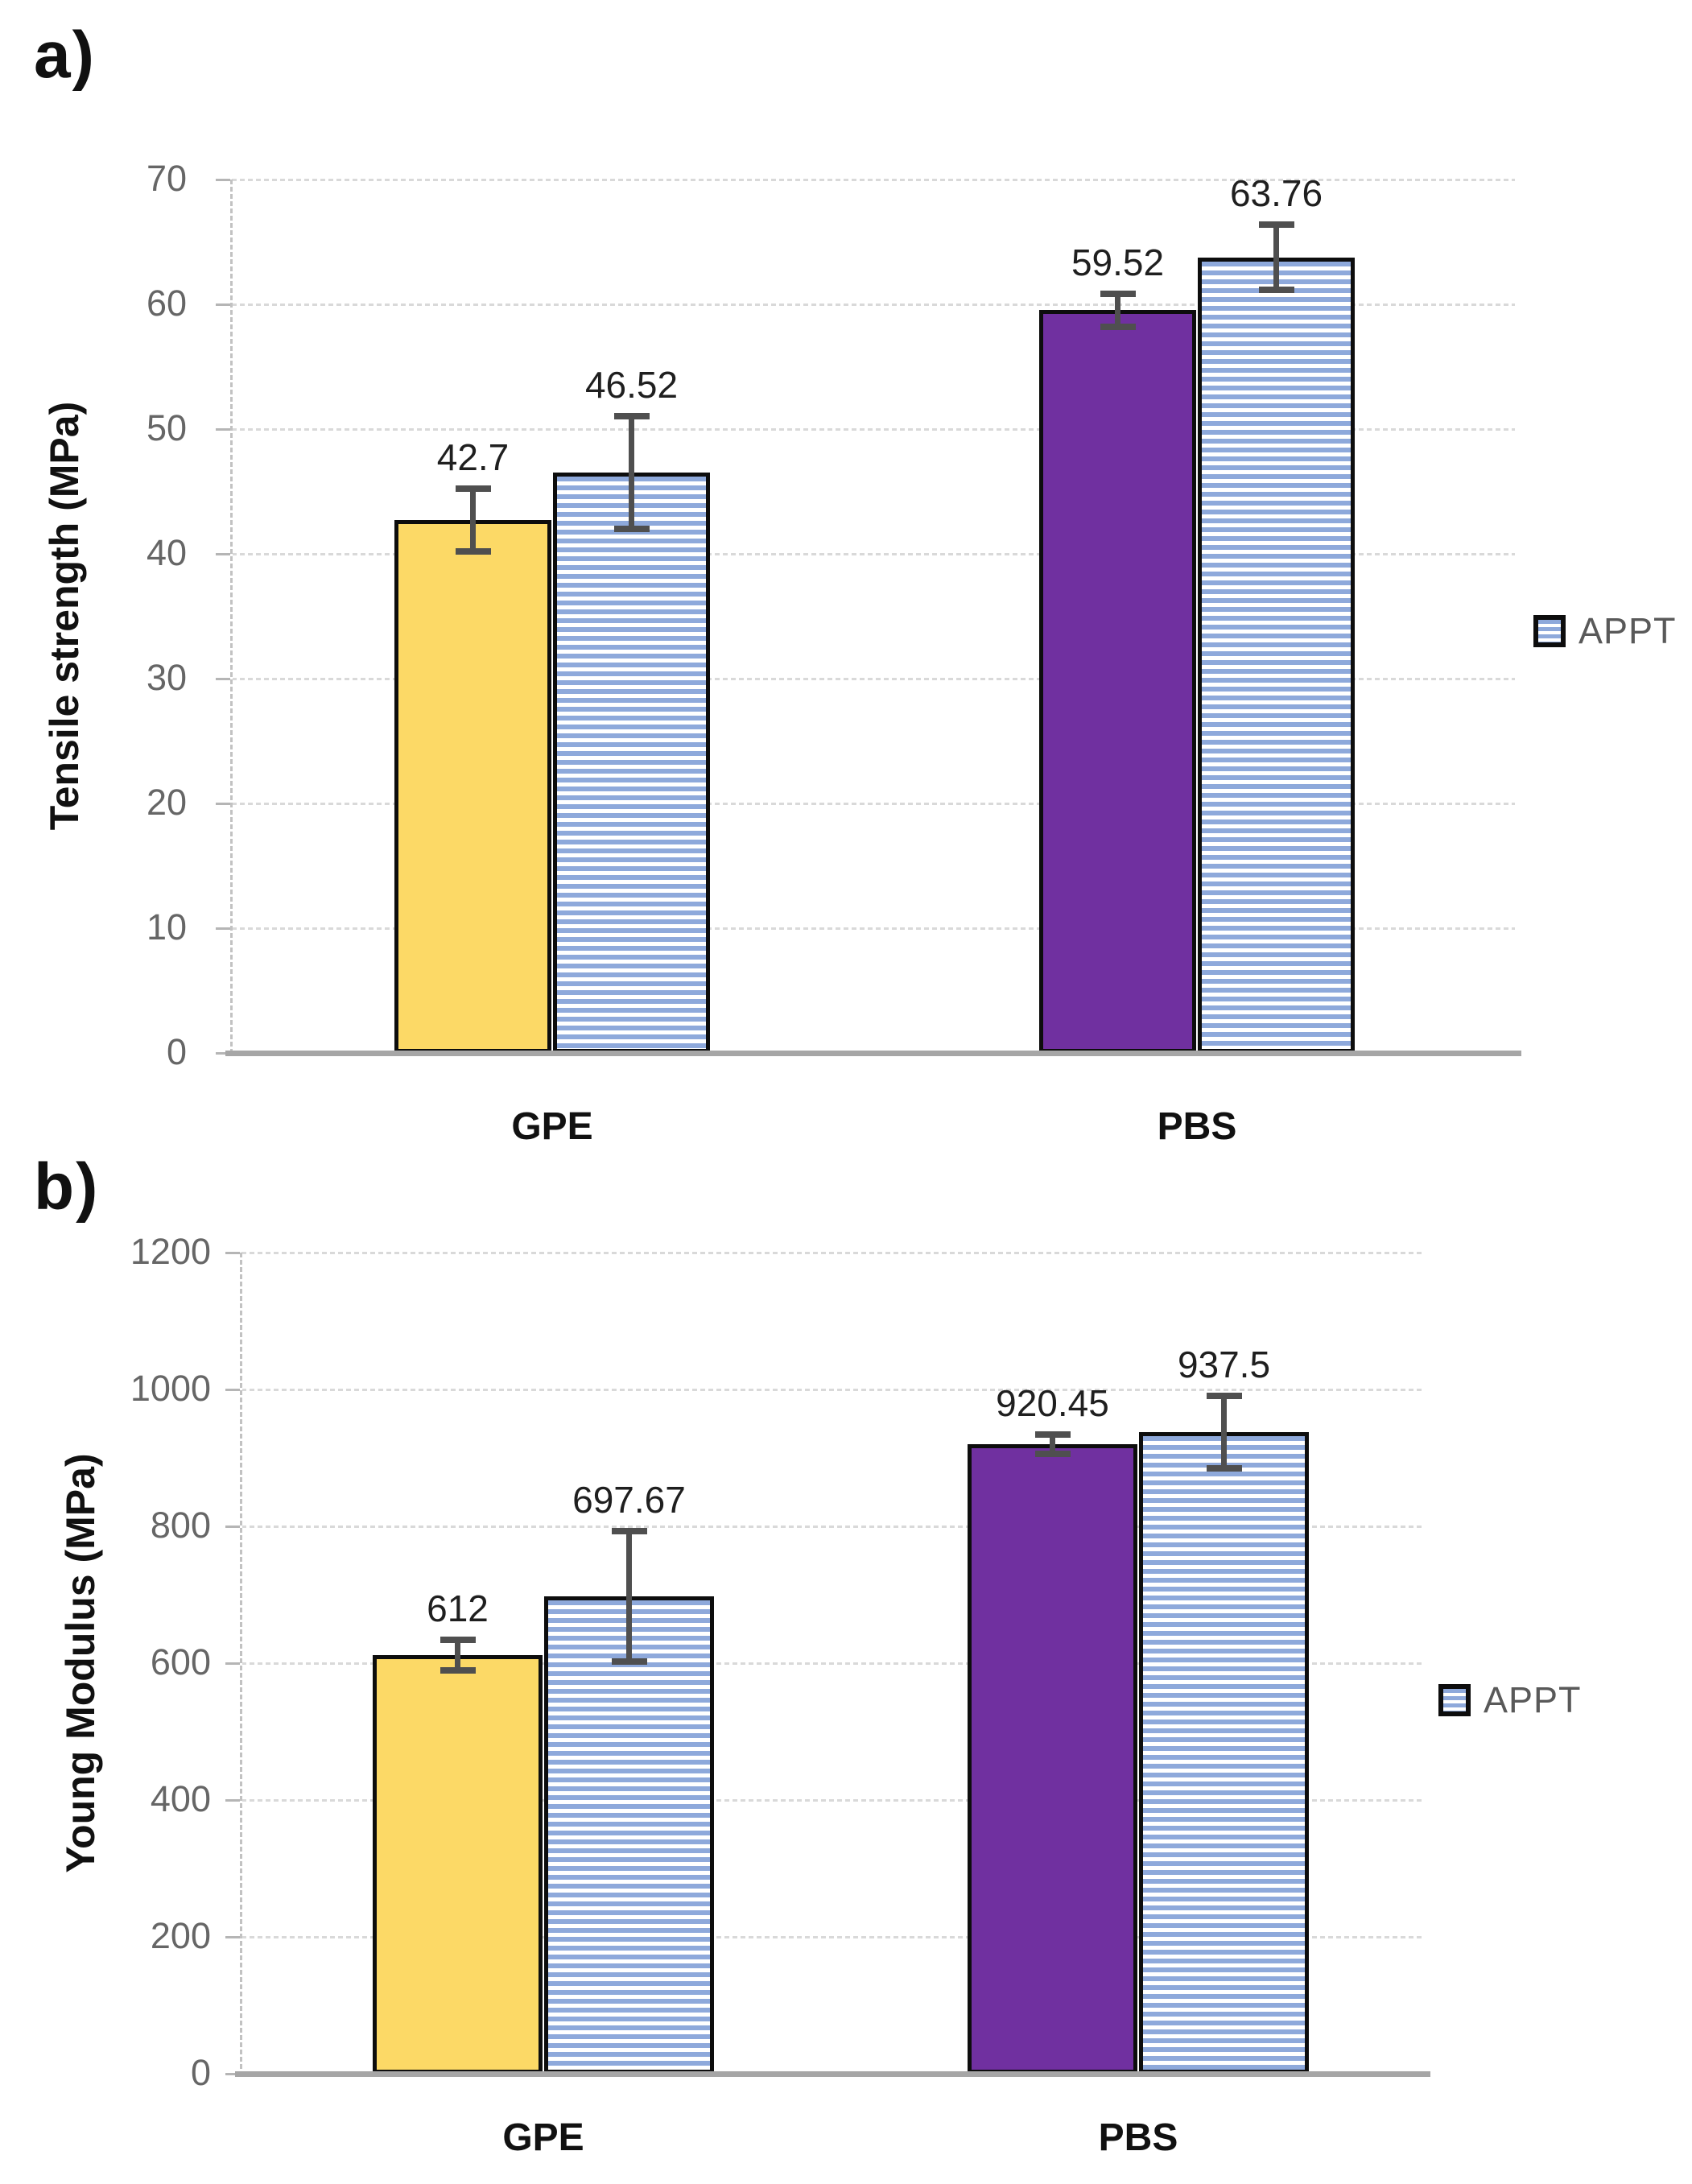 This screenshot has width=1692, height=2184. What do you see at coordinates (180, 1935) in the screenshot?
I see `y-tick-label-200: 200` at bounding box center [180, 1935].